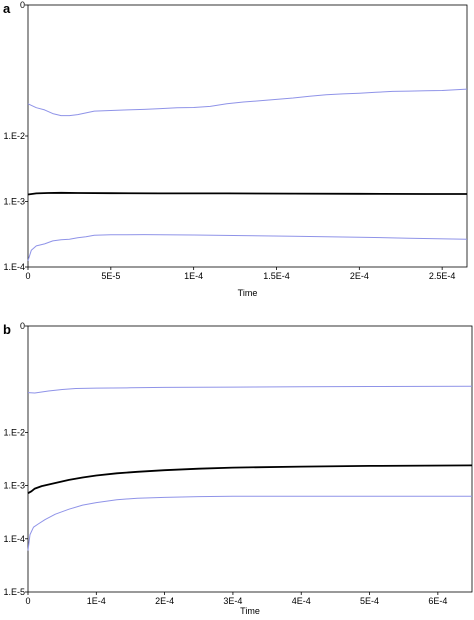  Describe the element at coordinates (437, 601) in the screenshot. I see `x-tick-label: 6E-4` at that location.